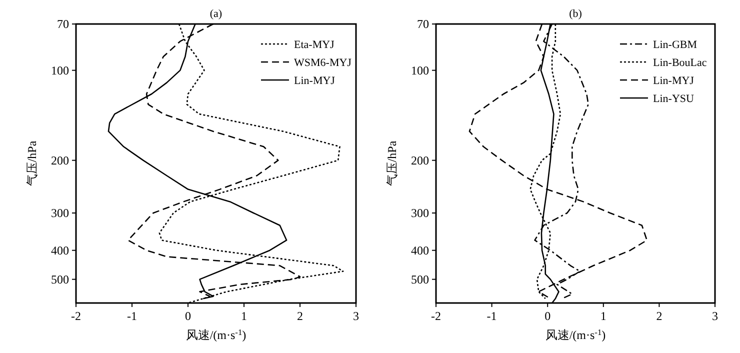 The width and height of the screenshot is (740, 353). Describe the element at coordinates (673, 99) in the screenshot. I see `legend-label: Lin-YSU` at that location.